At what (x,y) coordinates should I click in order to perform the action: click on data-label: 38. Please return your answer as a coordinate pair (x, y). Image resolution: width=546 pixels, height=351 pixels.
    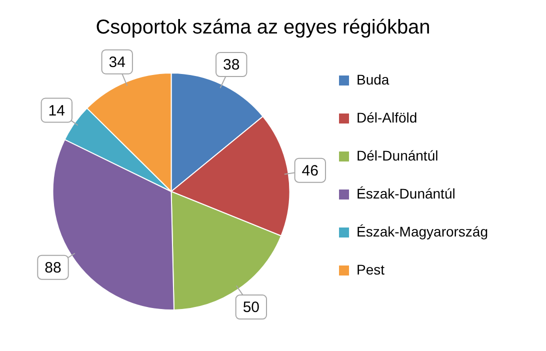
    Looking at the image, I should click on (231, 65).